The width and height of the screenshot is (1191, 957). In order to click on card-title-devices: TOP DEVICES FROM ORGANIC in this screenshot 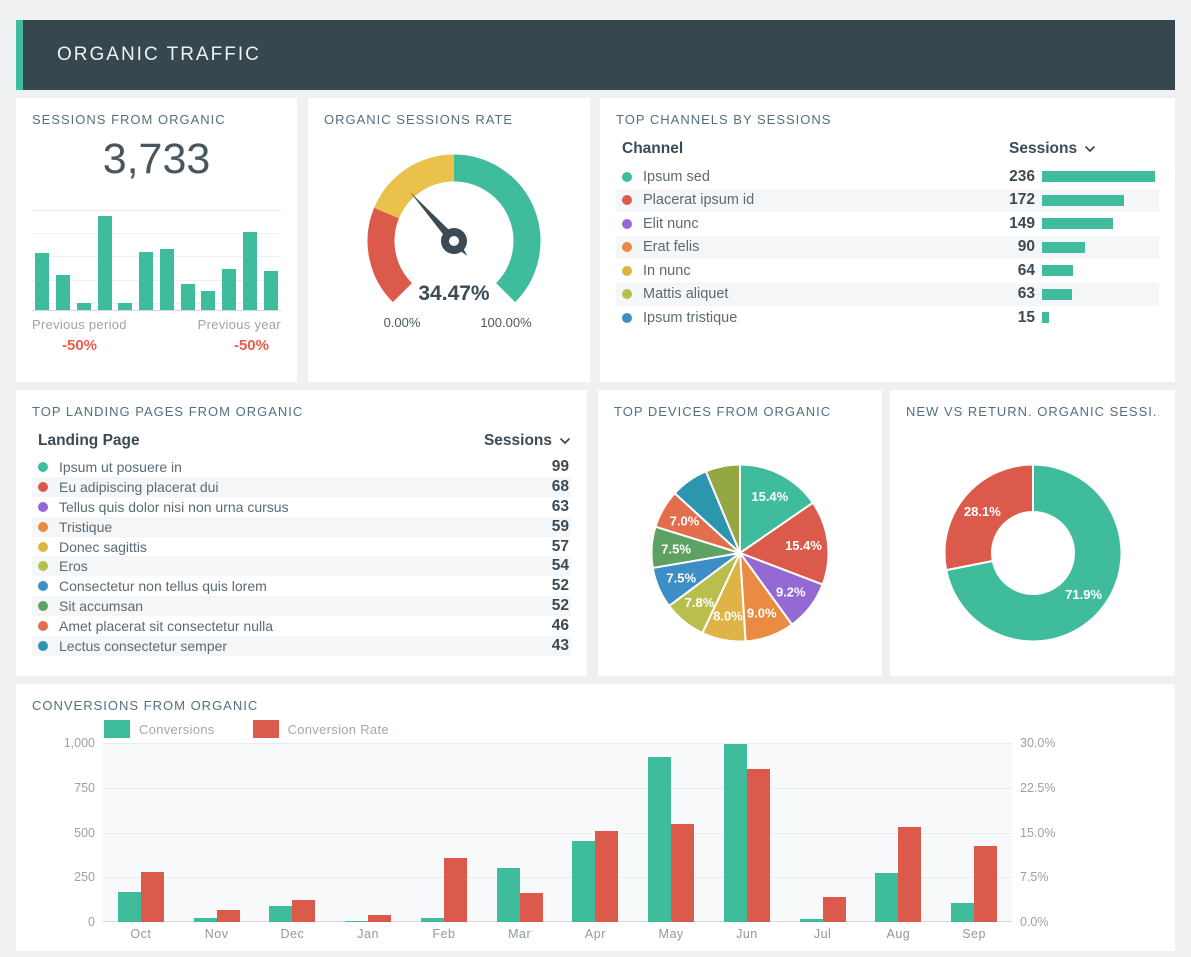, I will do `click(723, 411)`.